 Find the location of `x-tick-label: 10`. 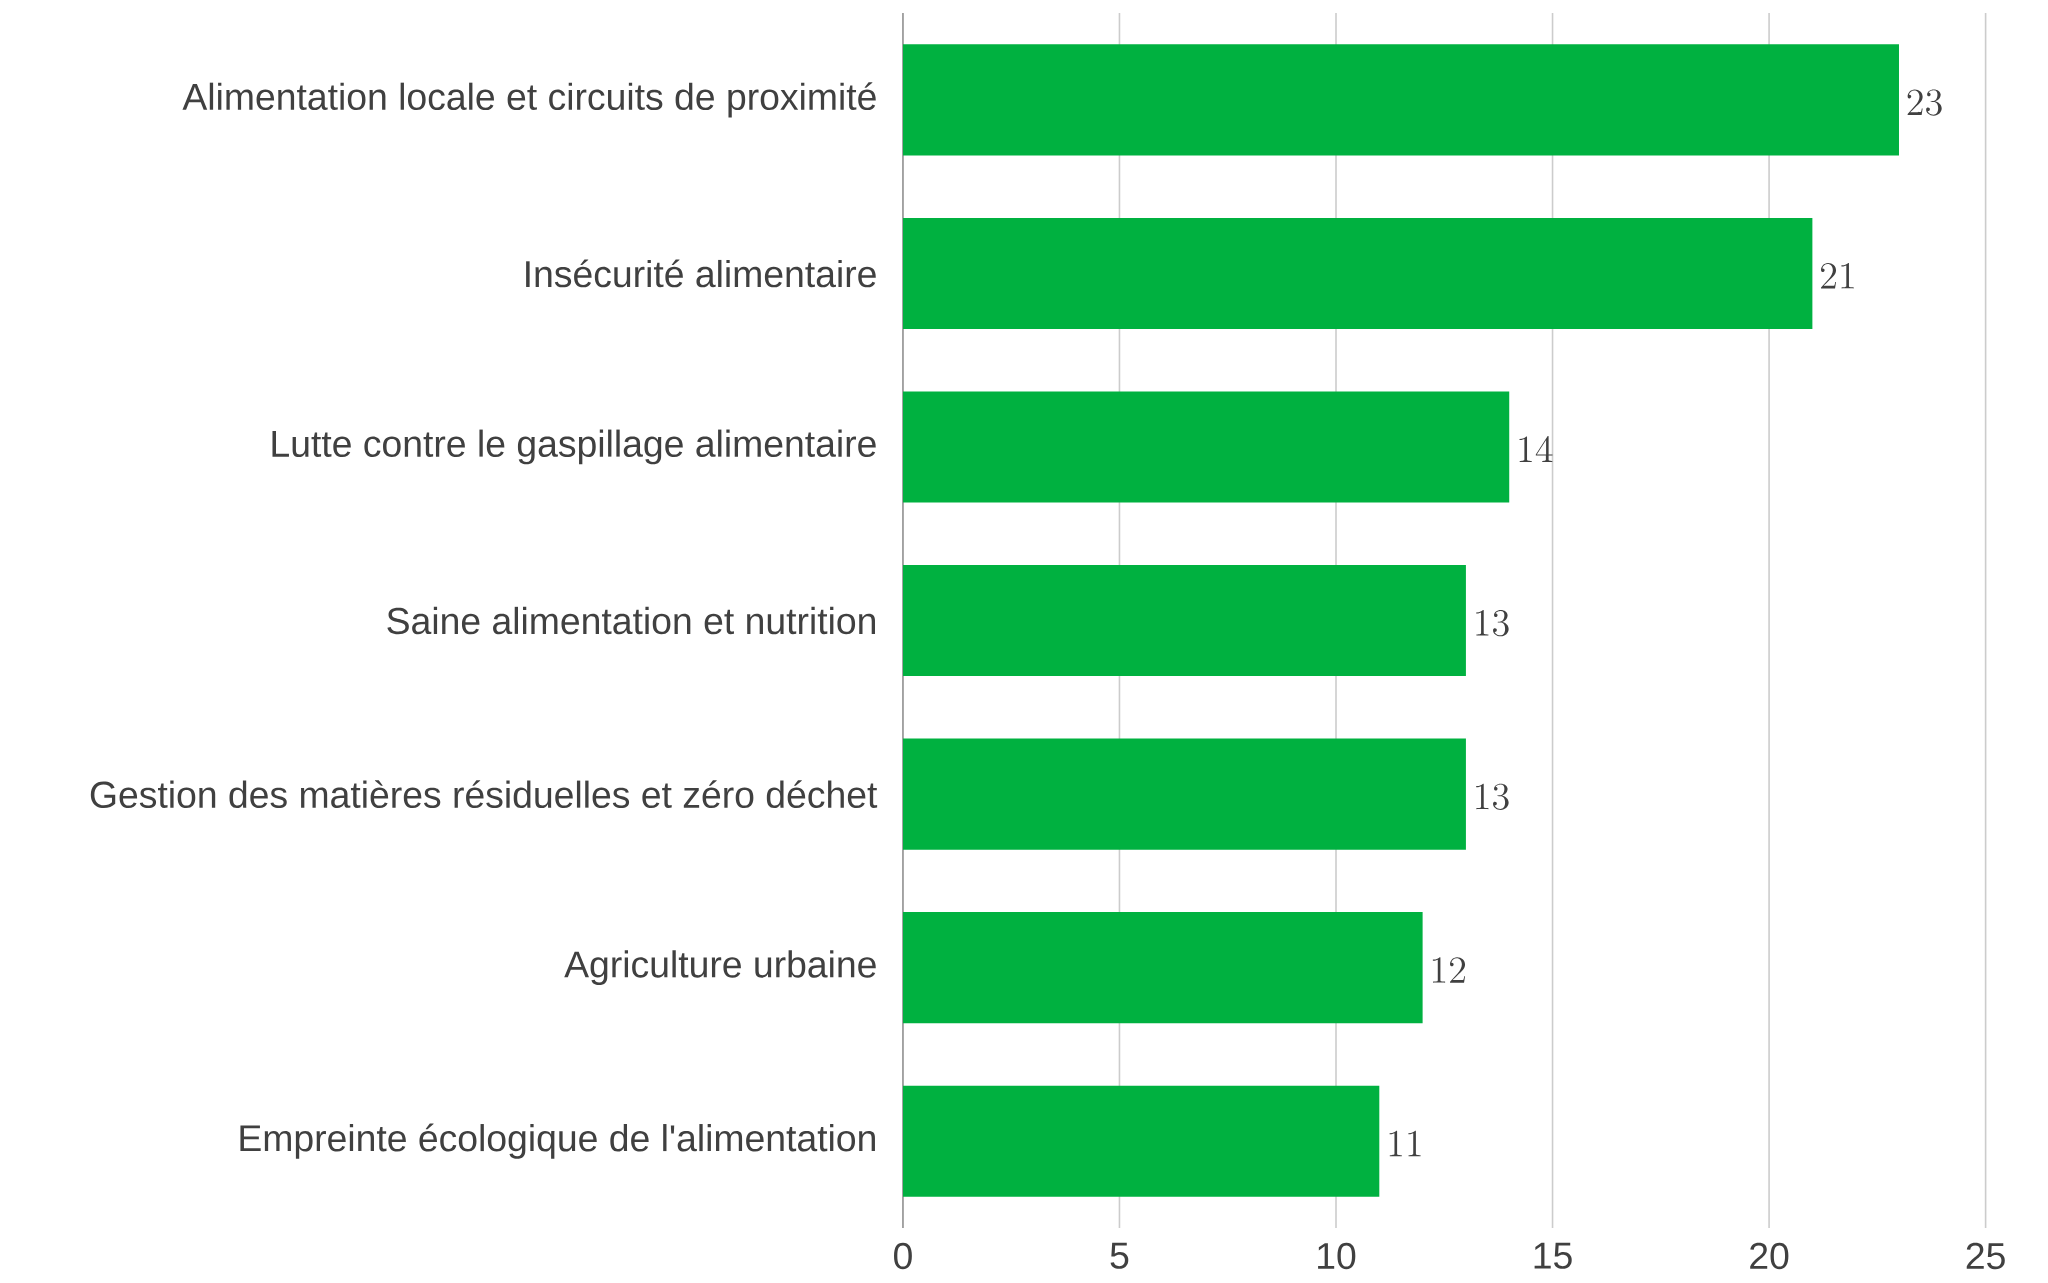

x-tick-label: 10 is located at coordinates (1337, 1256).